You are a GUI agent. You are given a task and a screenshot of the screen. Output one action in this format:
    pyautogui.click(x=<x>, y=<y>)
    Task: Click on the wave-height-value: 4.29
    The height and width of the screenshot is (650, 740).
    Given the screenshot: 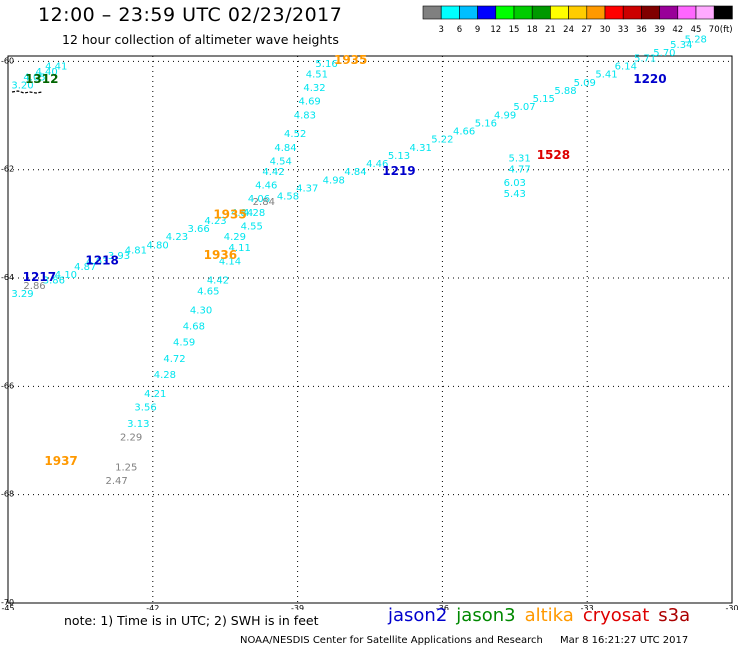 What is the action you would take?
    pyautogui.click(x=235, y=237)
    